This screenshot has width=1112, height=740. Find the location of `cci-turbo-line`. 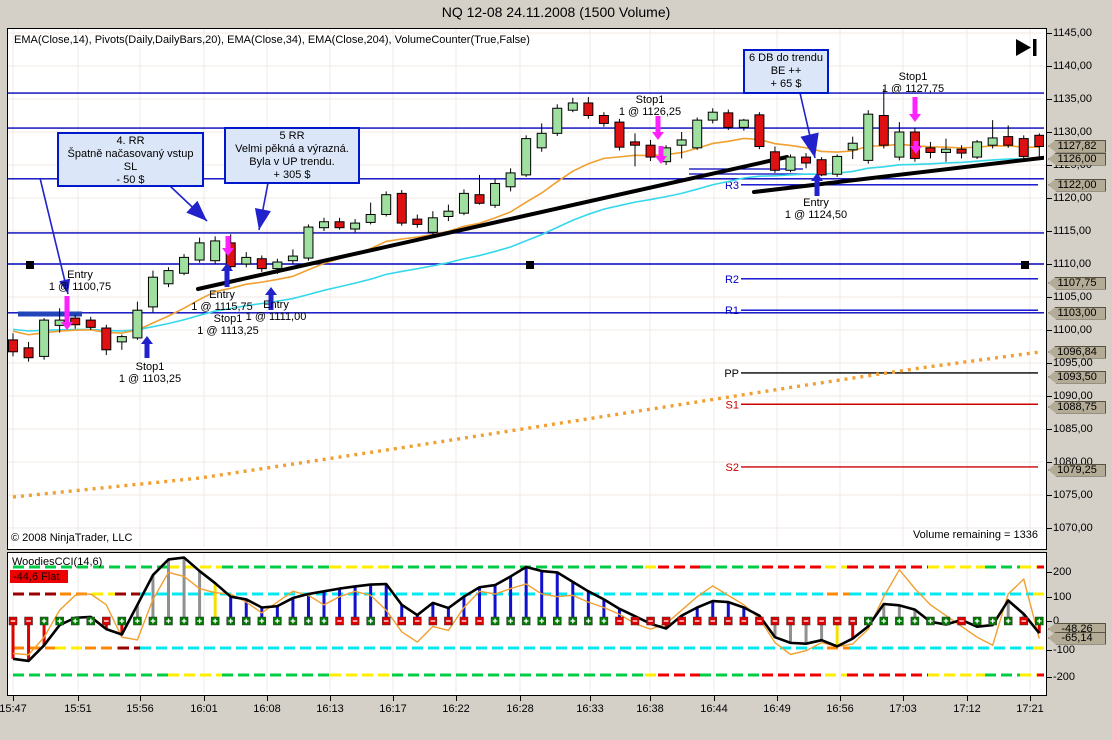

cci-turbo-line is located at coordinates (526, 612).